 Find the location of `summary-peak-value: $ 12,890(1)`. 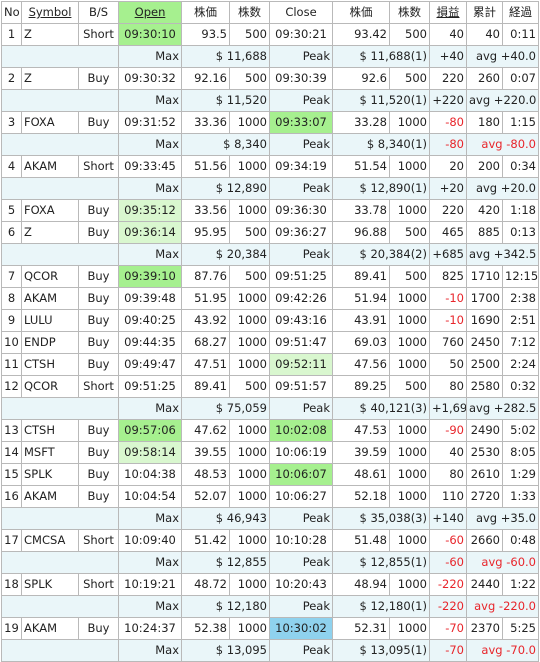

summary-peak-value: $ 12,890(1) is located at coordinates (381, 188).